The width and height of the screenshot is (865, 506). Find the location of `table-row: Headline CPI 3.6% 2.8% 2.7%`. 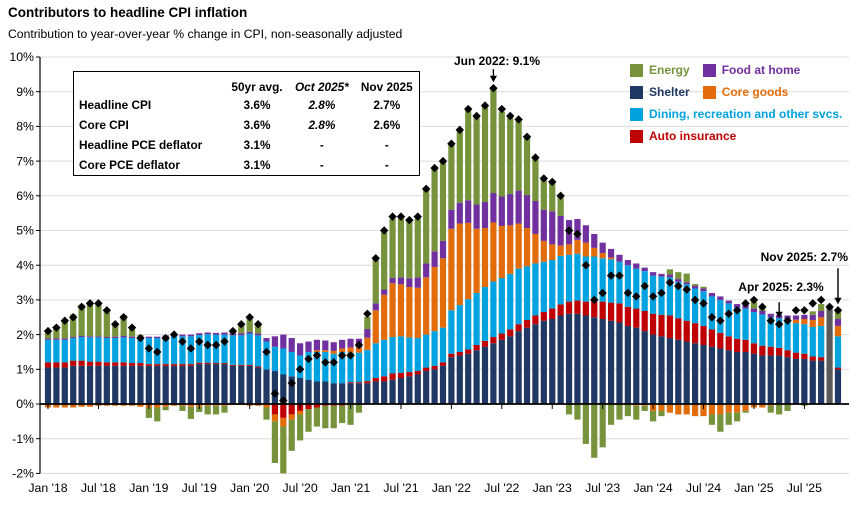

table-row: Headline CPI 3.6% 2.8% 2.7% is located at coordinates (247, 105).